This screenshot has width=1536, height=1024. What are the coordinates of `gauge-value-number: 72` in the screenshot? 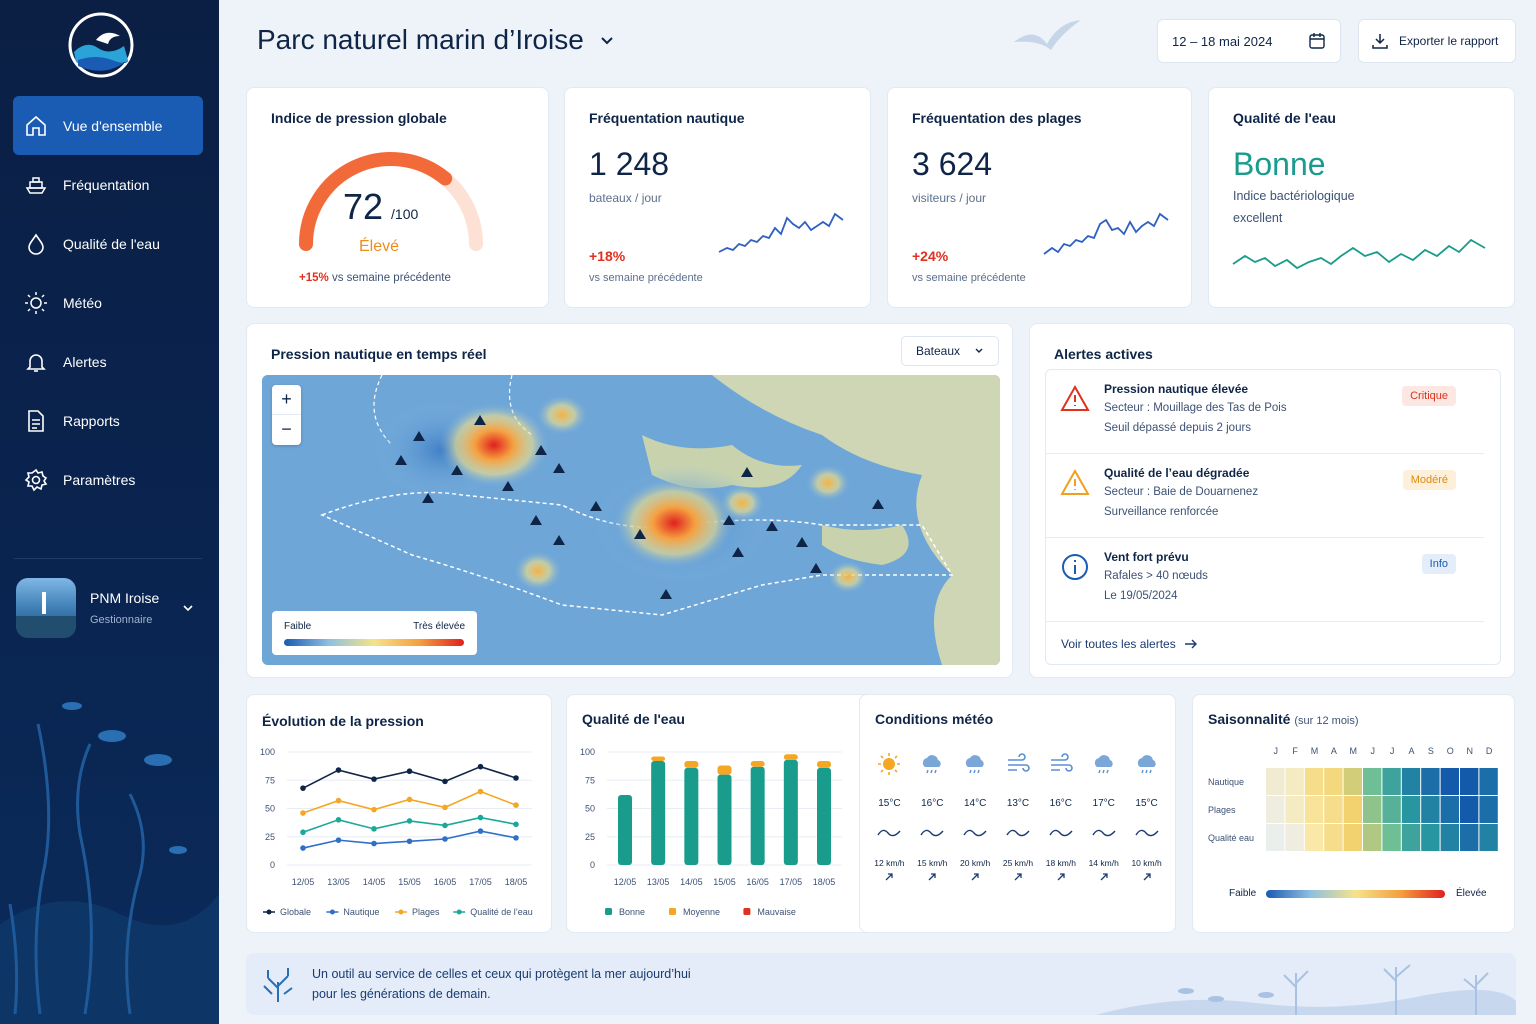 It's located at (363, 206).